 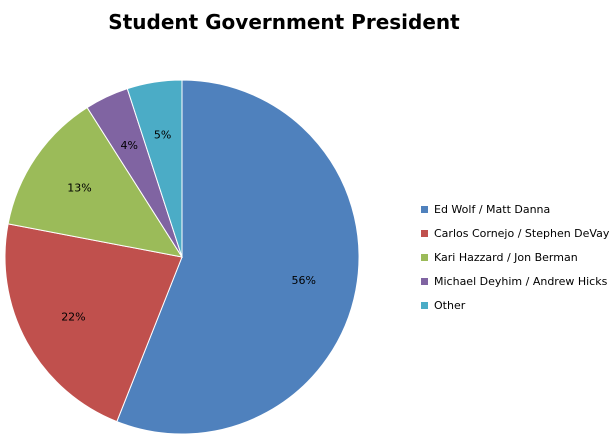 What do you see at coordinates (162, 135) in the screenshot?
I see `slice-data-label: 5%` at bounding box center [162, 135].